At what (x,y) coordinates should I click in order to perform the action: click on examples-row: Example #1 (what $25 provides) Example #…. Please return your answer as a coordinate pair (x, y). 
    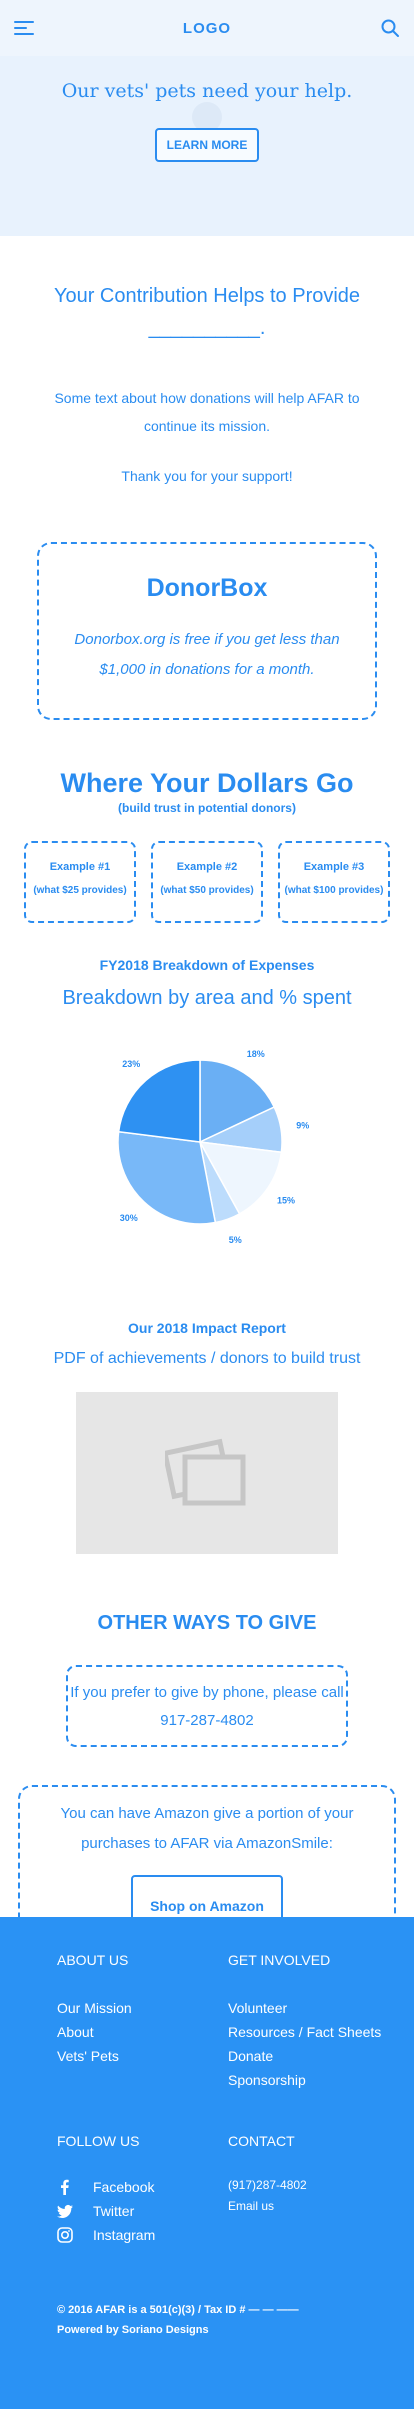
    Looking at the image, I should click on (207, 882).